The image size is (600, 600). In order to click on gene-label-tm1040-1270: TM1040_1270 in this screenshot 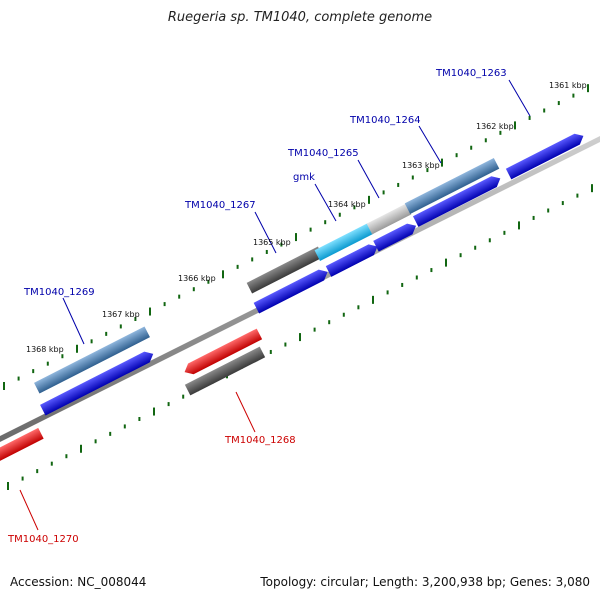, I will do `click(43, 539)`.